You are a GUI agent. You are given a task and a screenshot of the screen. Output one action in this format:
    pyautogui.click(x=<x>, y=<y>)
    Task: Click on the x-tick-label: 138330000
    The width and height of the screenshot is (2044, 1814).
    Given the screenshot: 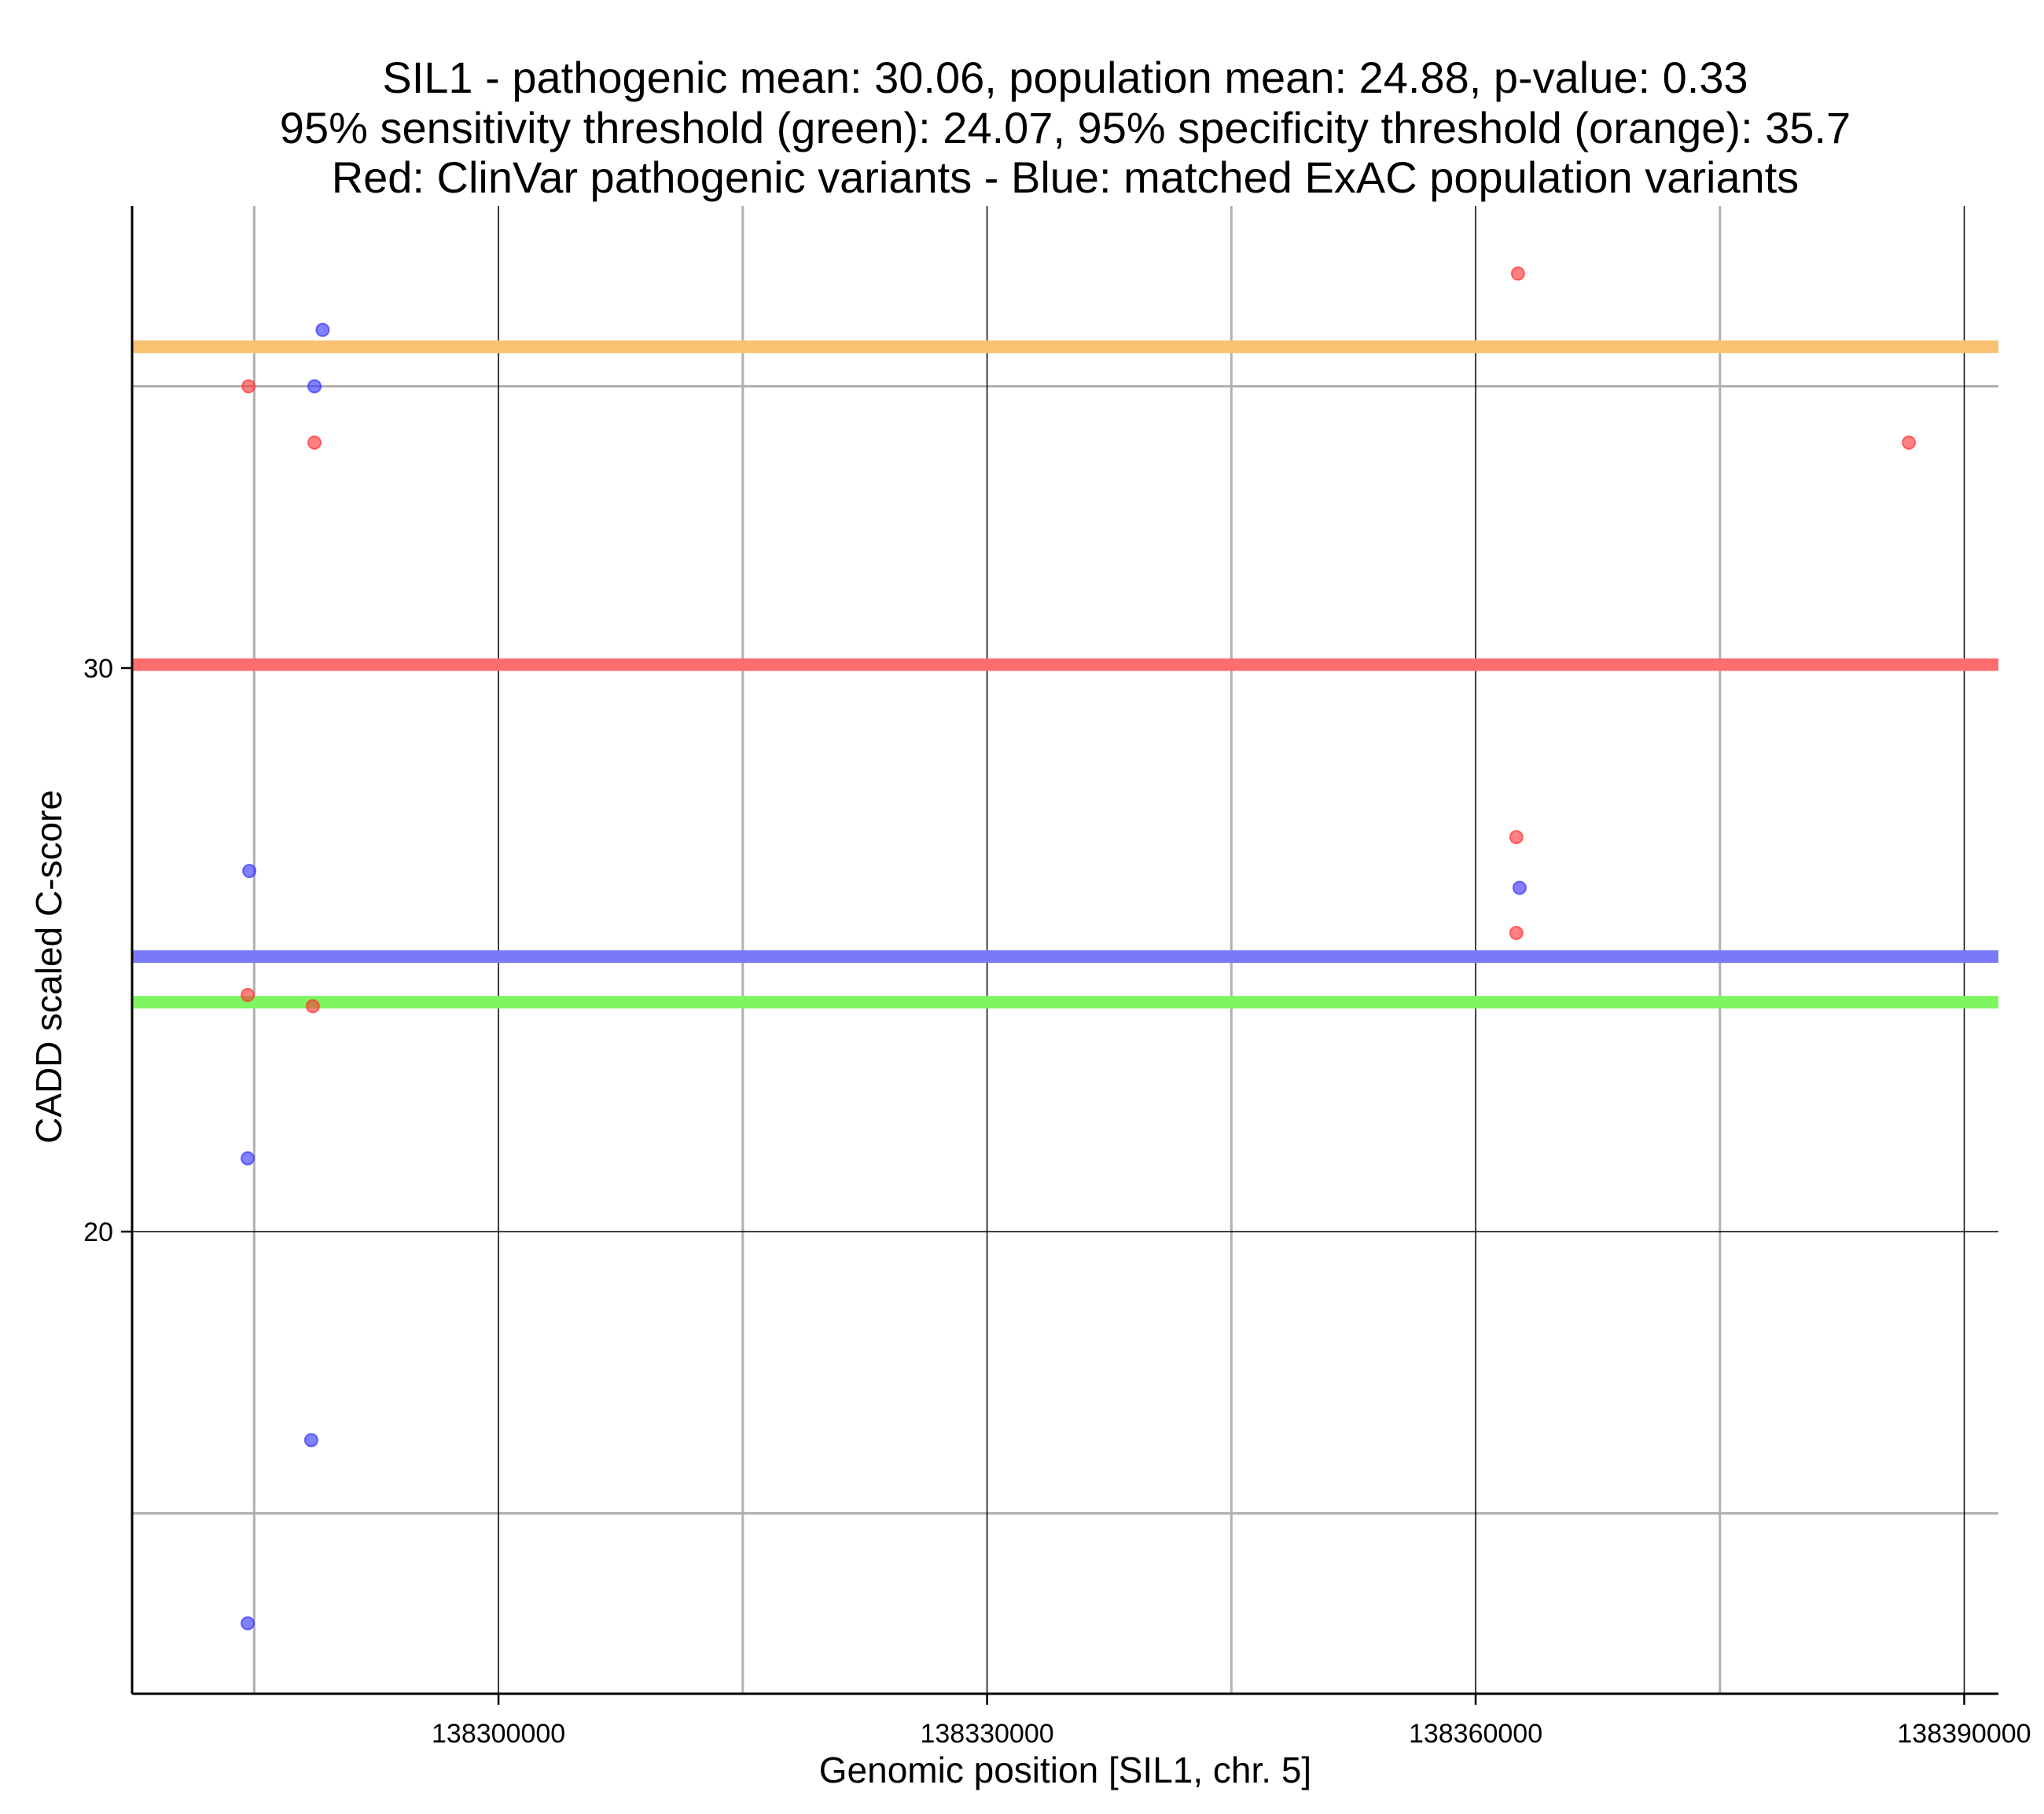 What is the action you would take?
    pyautogui.click(x=987, y=1734)
    